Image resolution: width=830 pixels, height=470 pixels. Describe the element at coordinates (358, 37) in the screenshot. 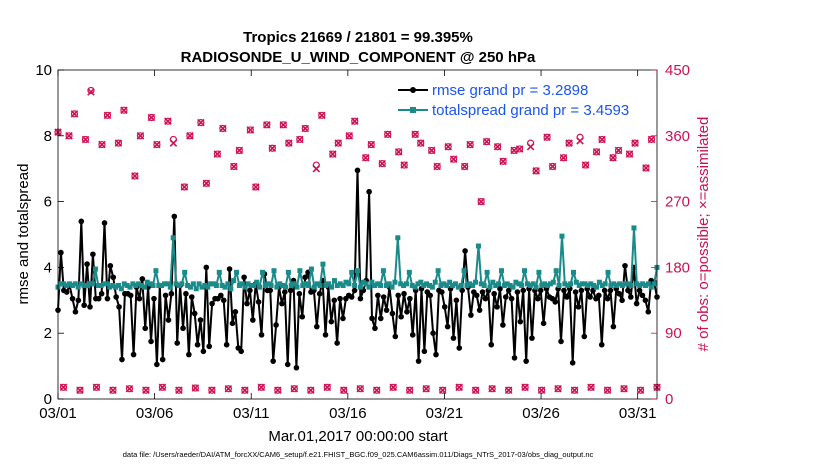

I see `chart-title: Tropics 21669 / 21801 = 99.395%` at that location.